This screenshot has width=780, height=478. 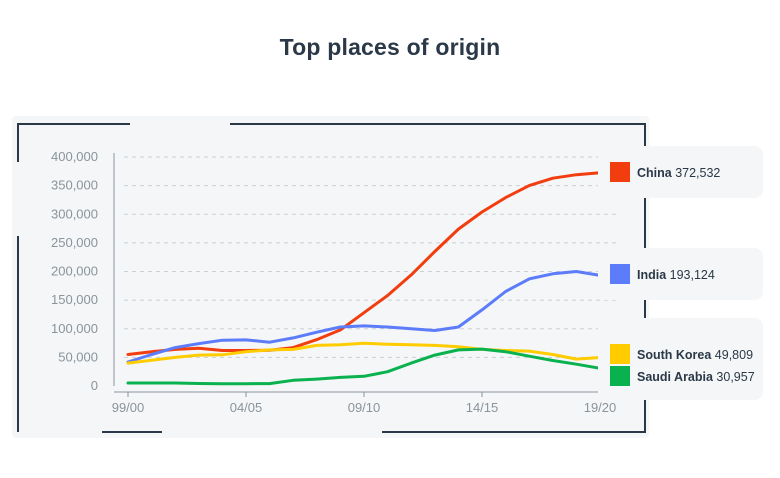 What do you see at coordinates (78, 356) in the screenshot?
I see `y-tick-label: 50,000` at bounding box center [78, 356].